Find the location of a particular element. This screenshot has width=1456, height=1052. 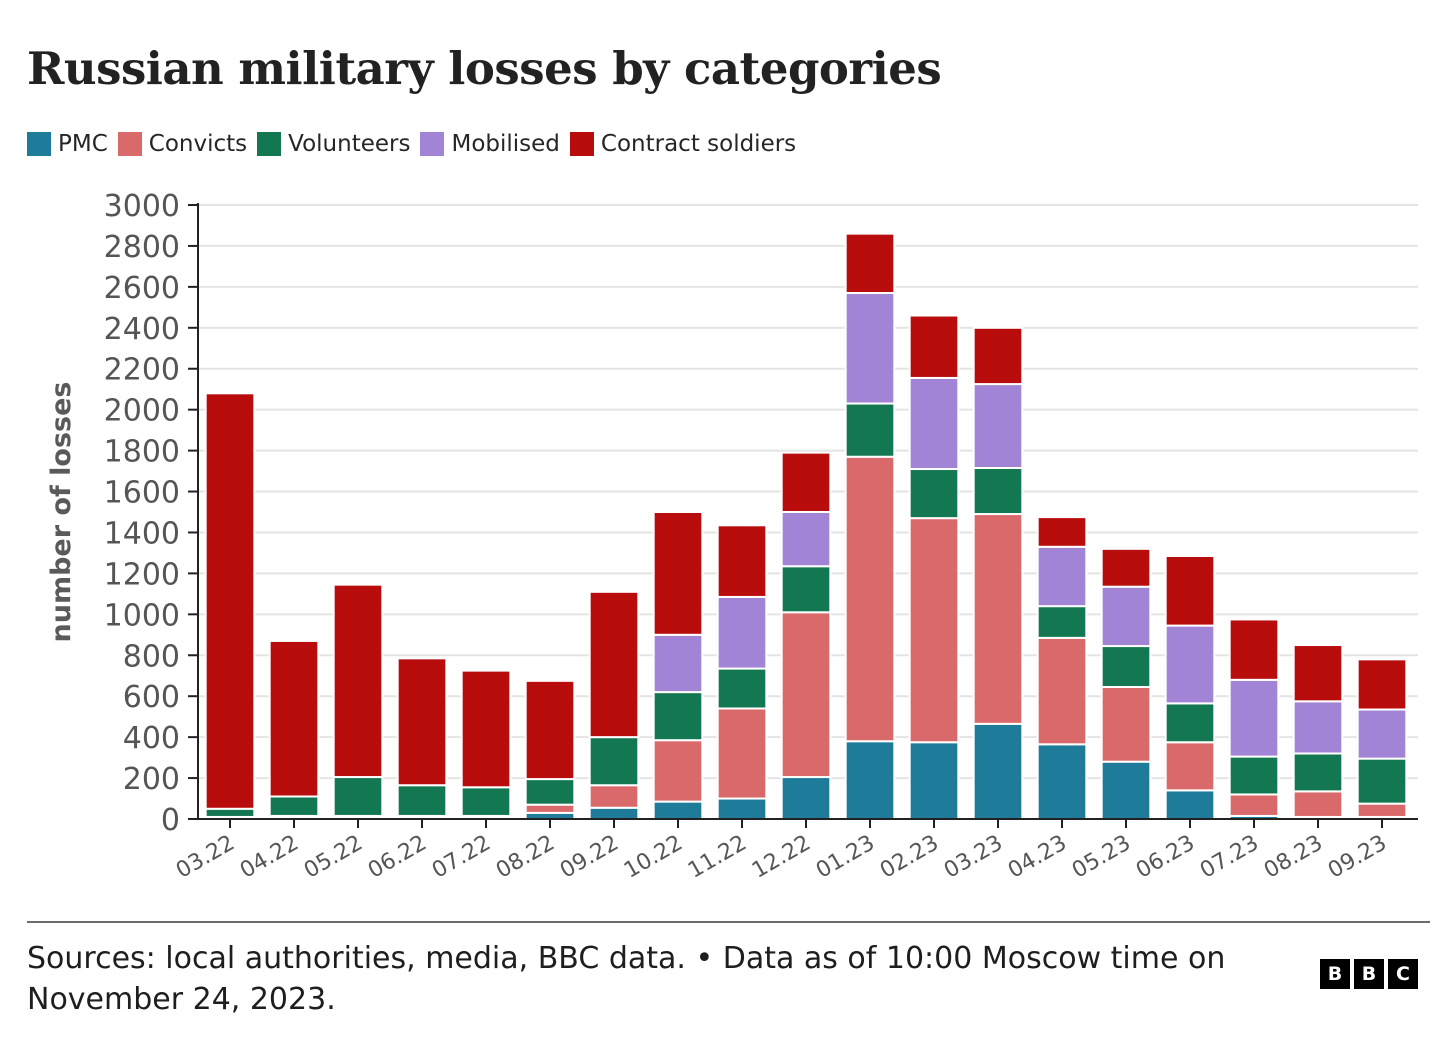

legend-item: Contract soldiers is located at coordinates (682, 144).